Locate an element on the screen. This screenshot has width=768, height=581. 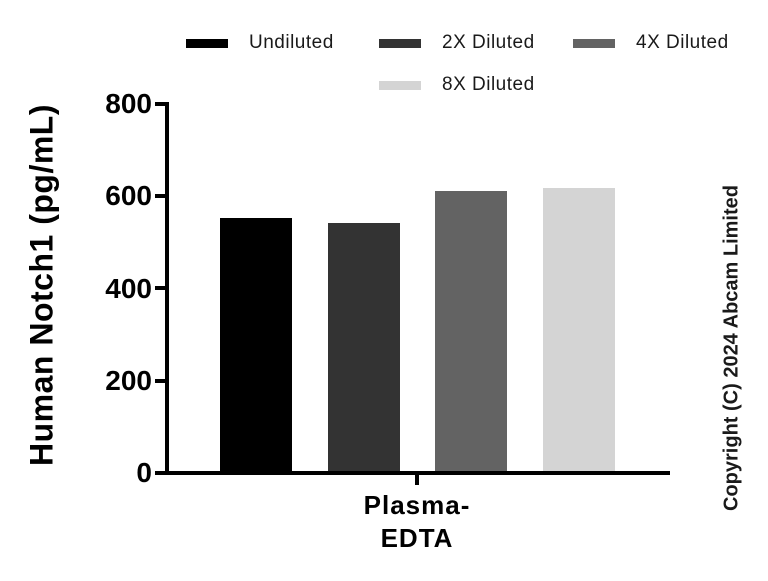
x-category-label-line1: Plasma- is located at coordinates (417, 505).